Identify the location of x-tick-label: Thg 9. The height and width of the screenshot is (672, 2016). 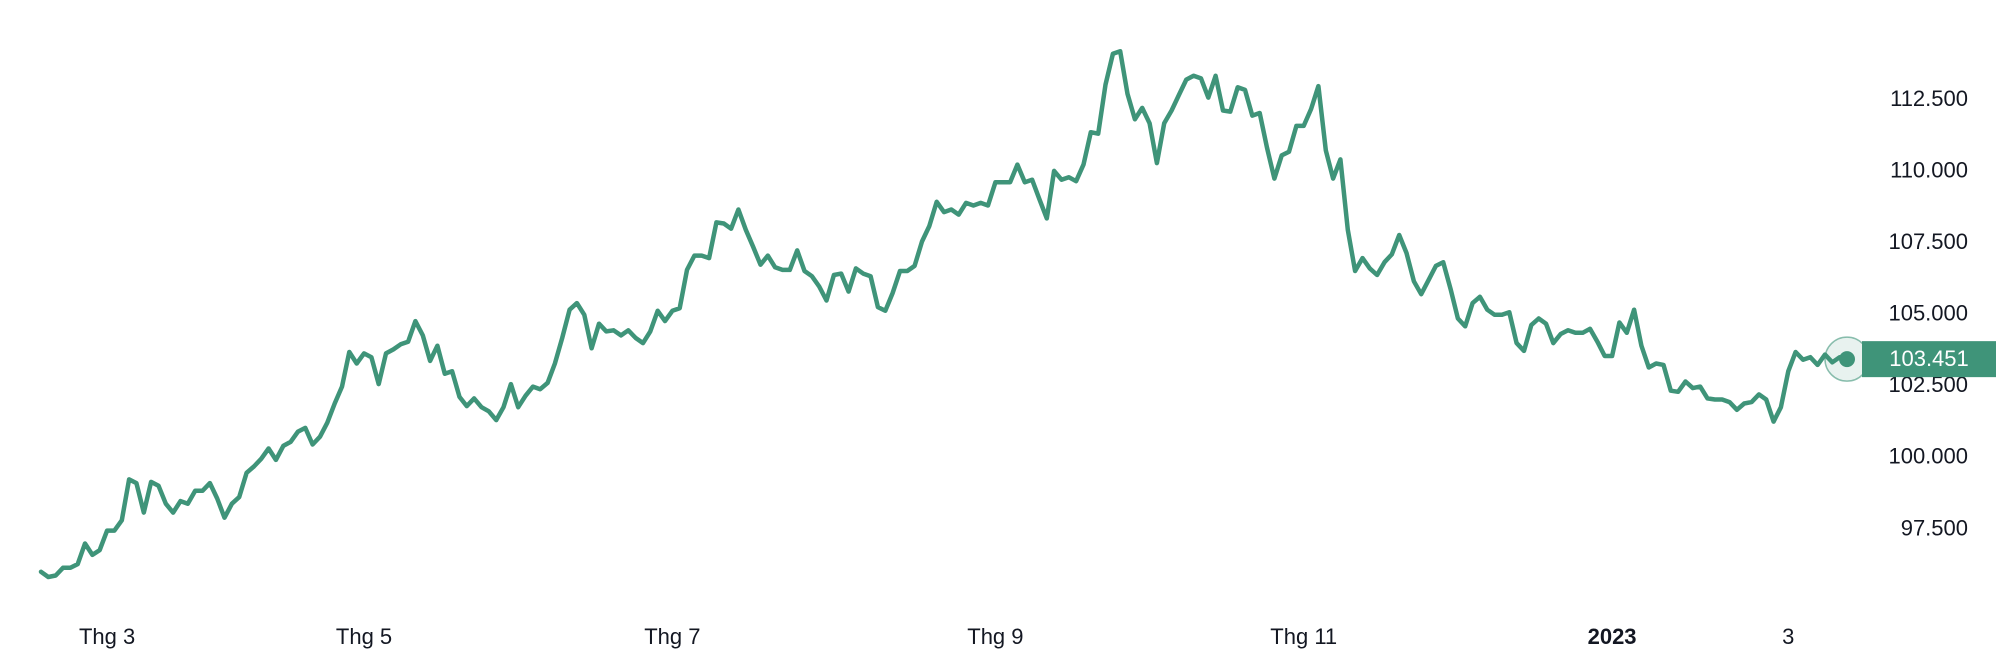
(995, 636).